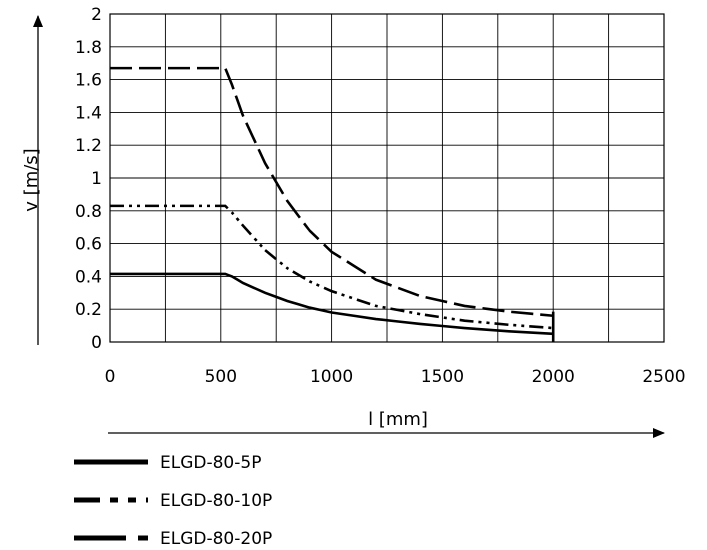 Image resolution: width=707 pixels, height=550 pixels. I want to click on x-tick-label: 2500, so click(663, 377).